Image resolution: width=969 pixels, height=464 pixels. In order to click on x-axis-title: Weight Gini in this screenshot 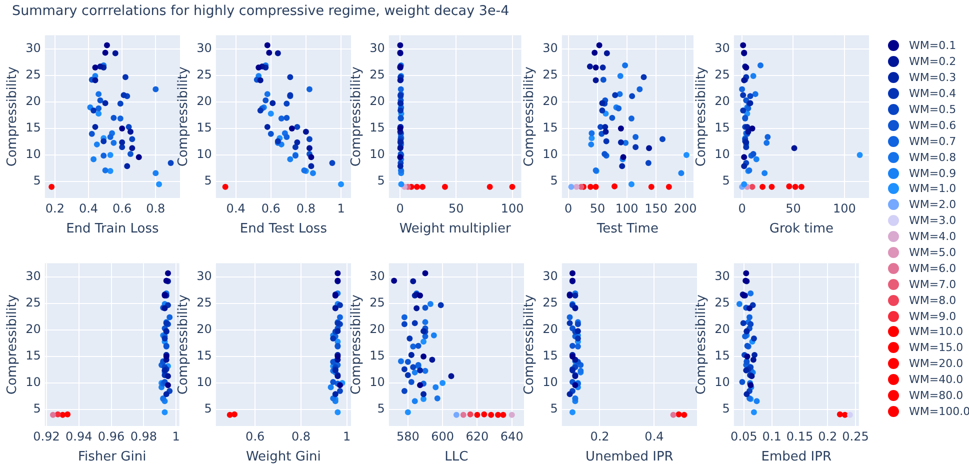, I will do `click(283, 457)`.